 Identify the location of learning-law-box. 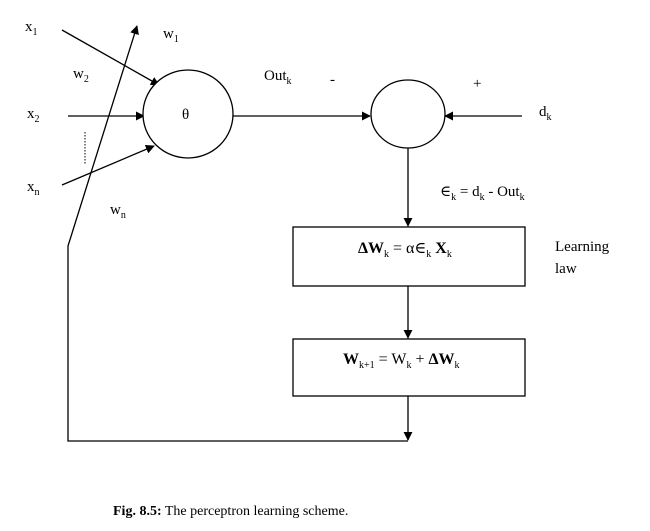
(409, 256).